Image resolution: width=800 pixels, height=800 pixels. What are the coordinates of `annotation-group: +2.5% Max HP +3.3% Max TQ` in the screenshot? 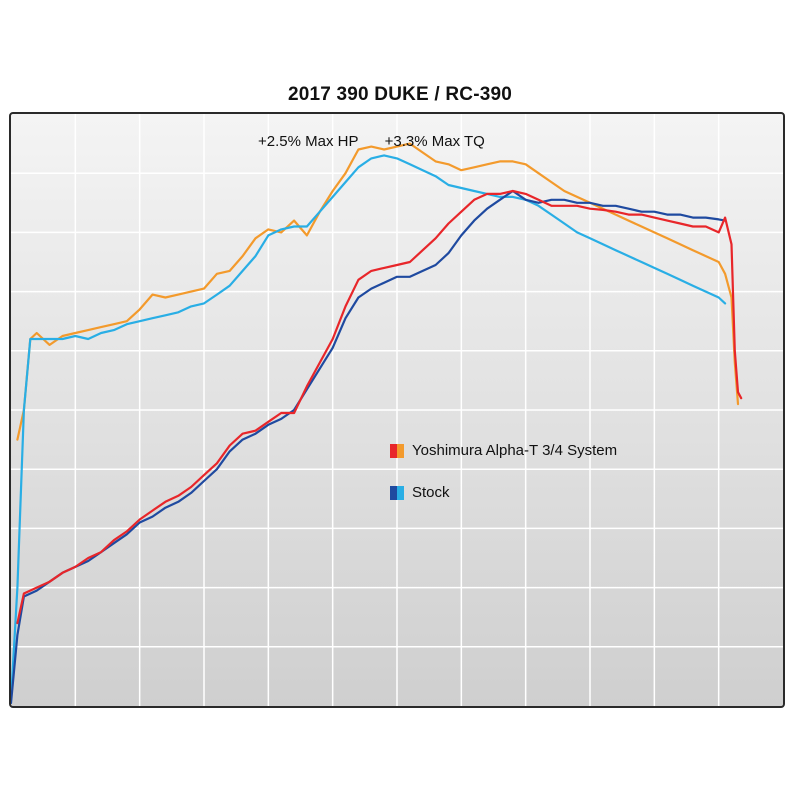 It's located at (382, 141).